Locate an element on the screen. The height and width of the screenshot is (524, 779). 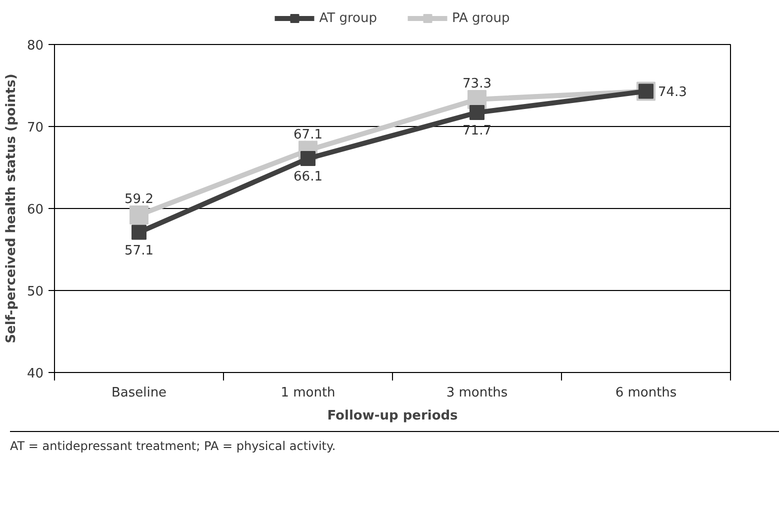
data-label: 66.1 is located at coordinates (308, 176).